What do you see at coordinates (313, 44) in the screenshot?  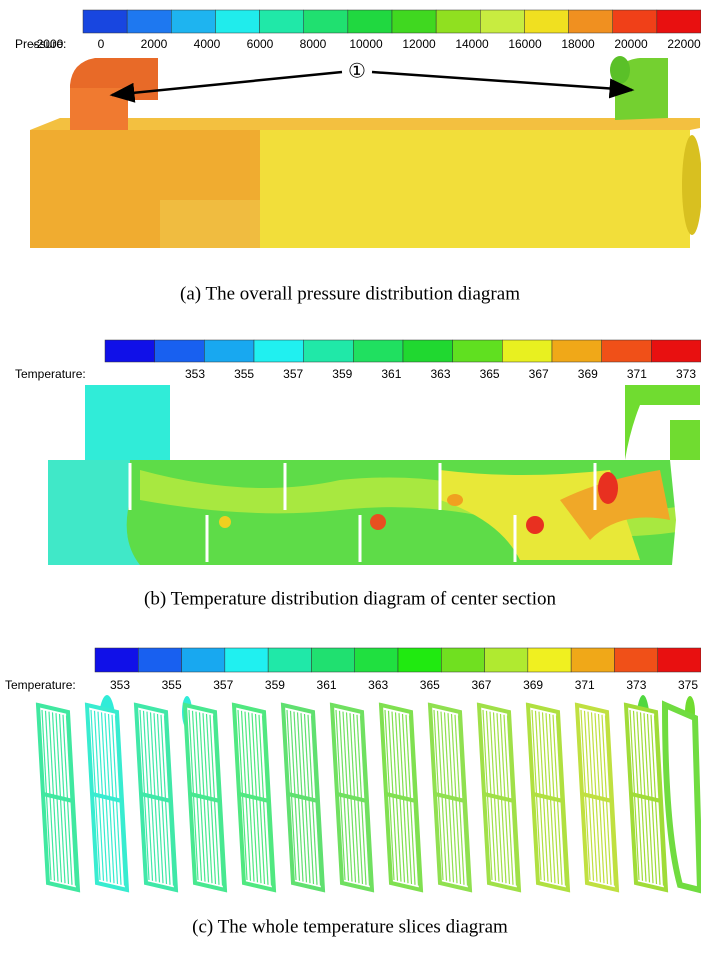 I see `colorbar-tick-label: 8000` at bounding box center [313, 44].